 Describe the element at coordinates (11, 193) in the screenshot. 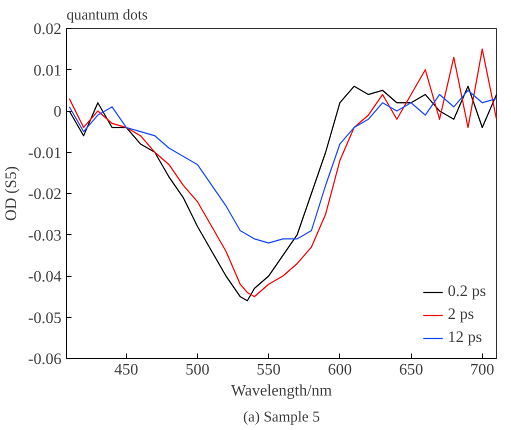

I see `y-axis-title: OD (S5)` at that location.